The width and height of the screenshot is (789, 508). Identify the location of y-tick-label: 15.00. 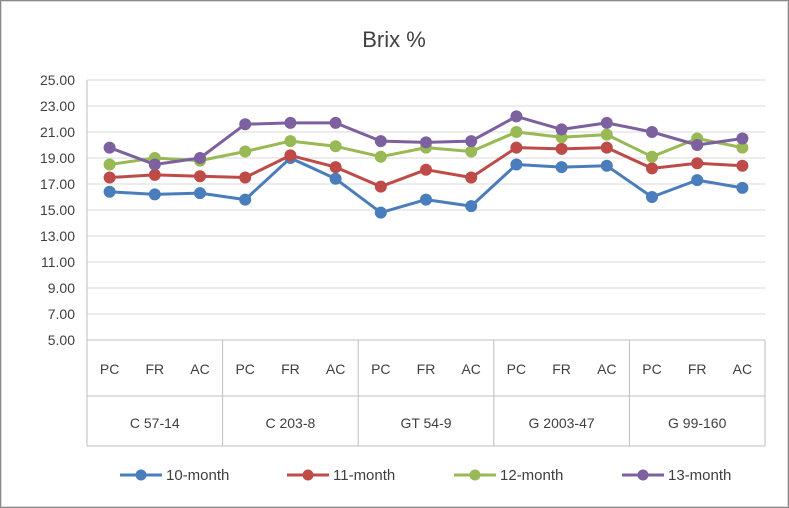
(57, 210).